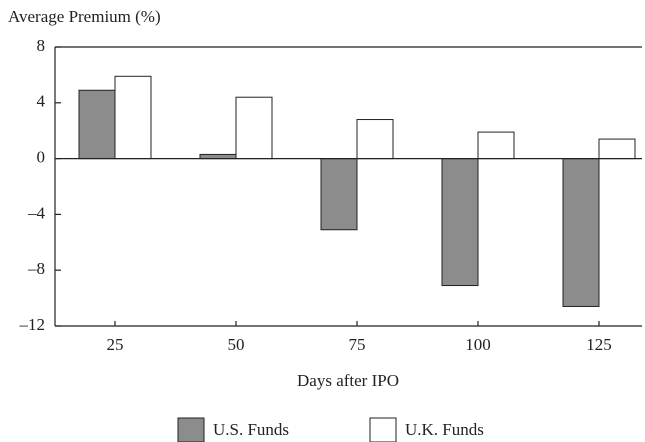  What do you see at coordinates (599, 344) in the screenshot?
I see `x-tick-label: 125` at bounding box center [599, 344].